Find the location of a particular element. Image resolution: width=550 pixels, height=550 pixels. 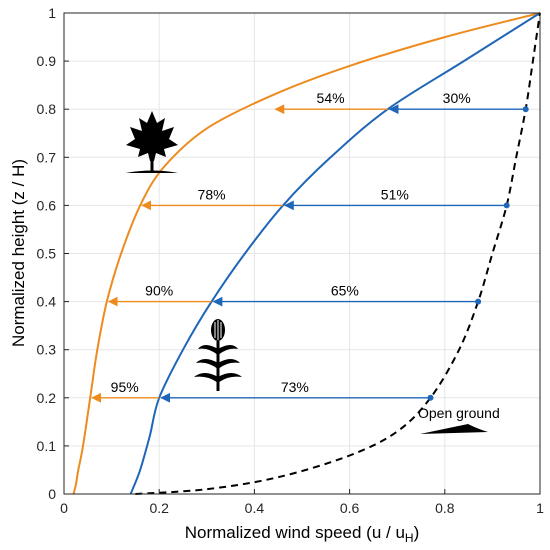

corn-plant-icon is located at coordinates (218, 355).